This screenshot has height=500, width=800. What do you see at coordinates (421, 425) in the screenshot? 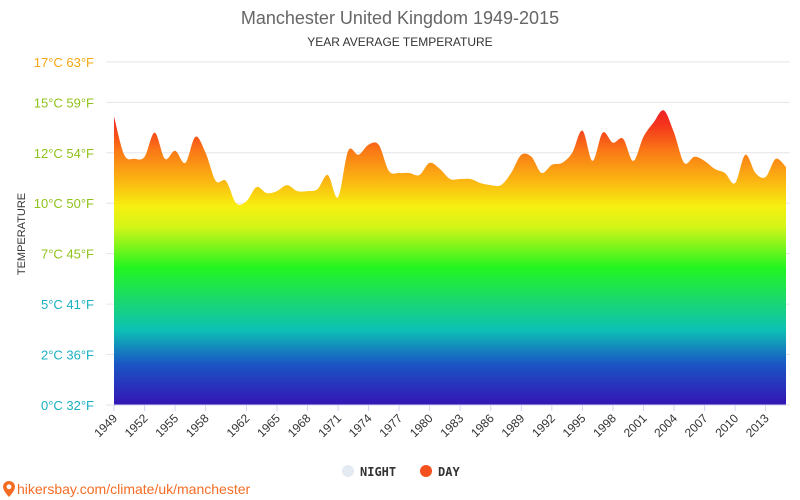
I see `x-tick-label: 1980` at bounding box center [421, 425].